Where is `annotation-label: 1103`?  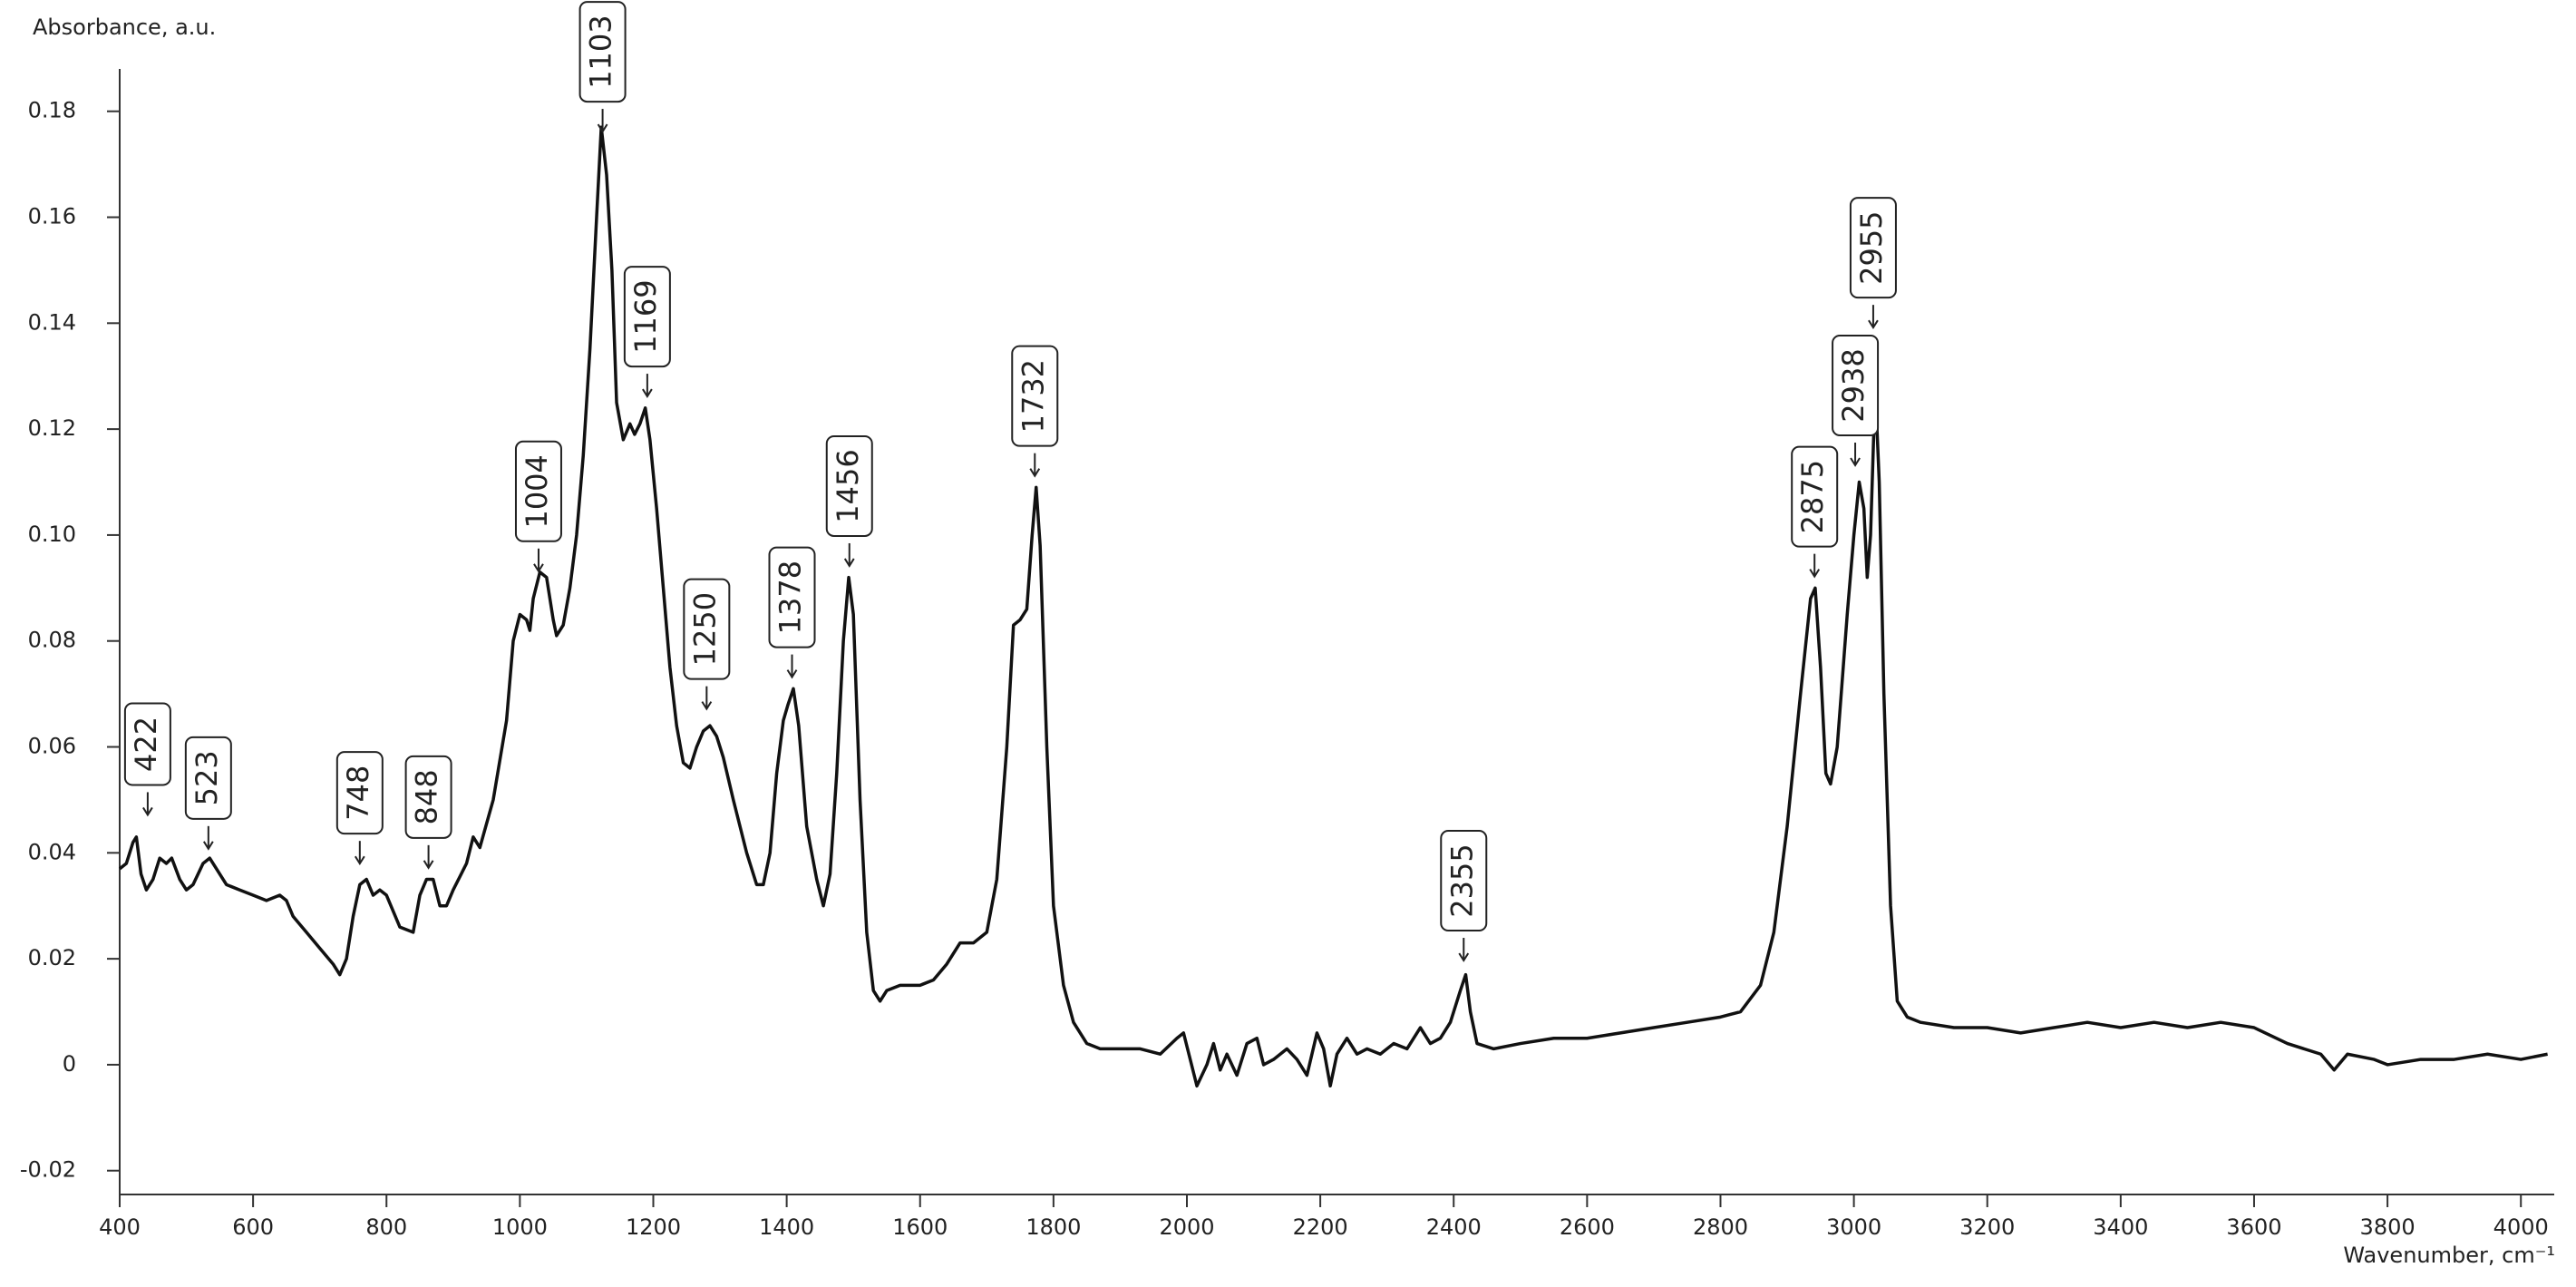
annotation-label: 1103 is located at coordinates (601, 51).